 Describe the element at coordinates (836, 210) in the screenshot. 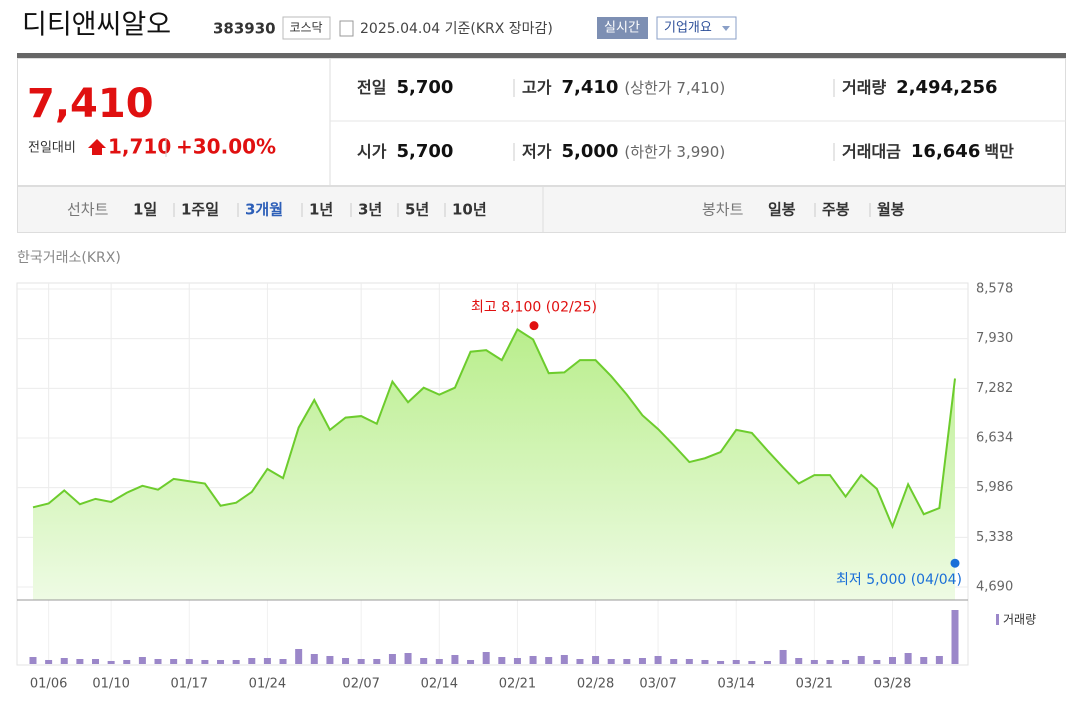

I see `candle-tab: 주봉` at that location.